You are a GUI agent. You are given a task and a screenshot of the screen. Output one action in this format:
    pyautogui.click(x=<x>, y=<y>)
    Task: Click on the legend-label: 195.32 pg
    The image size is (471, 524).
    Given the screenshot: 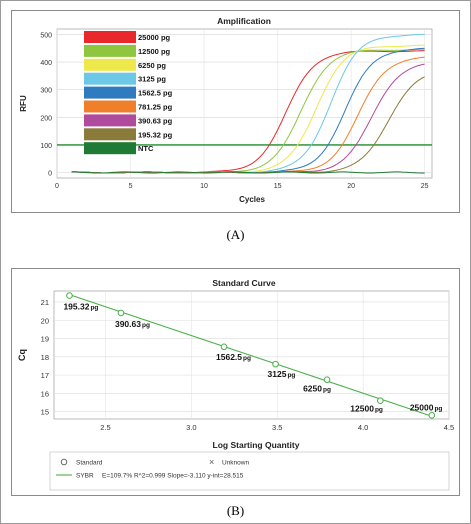 What is the action you would take?
    pyautogui.click(x=155, y=134)
    